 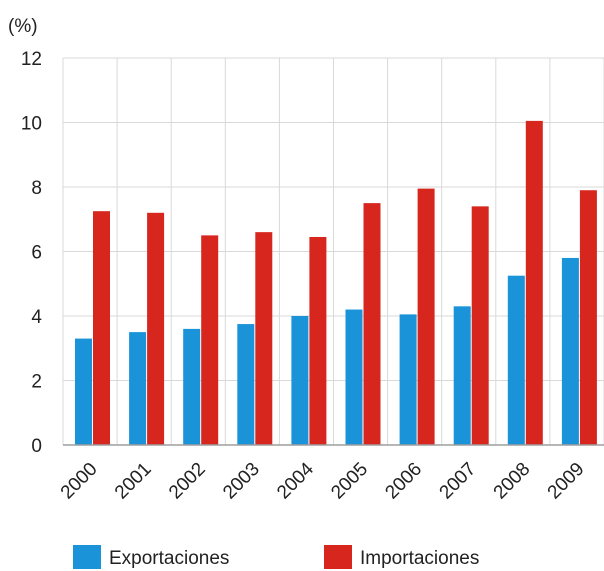 I want to click on bar-exportaciones-2002, so click(x=192, y=386).